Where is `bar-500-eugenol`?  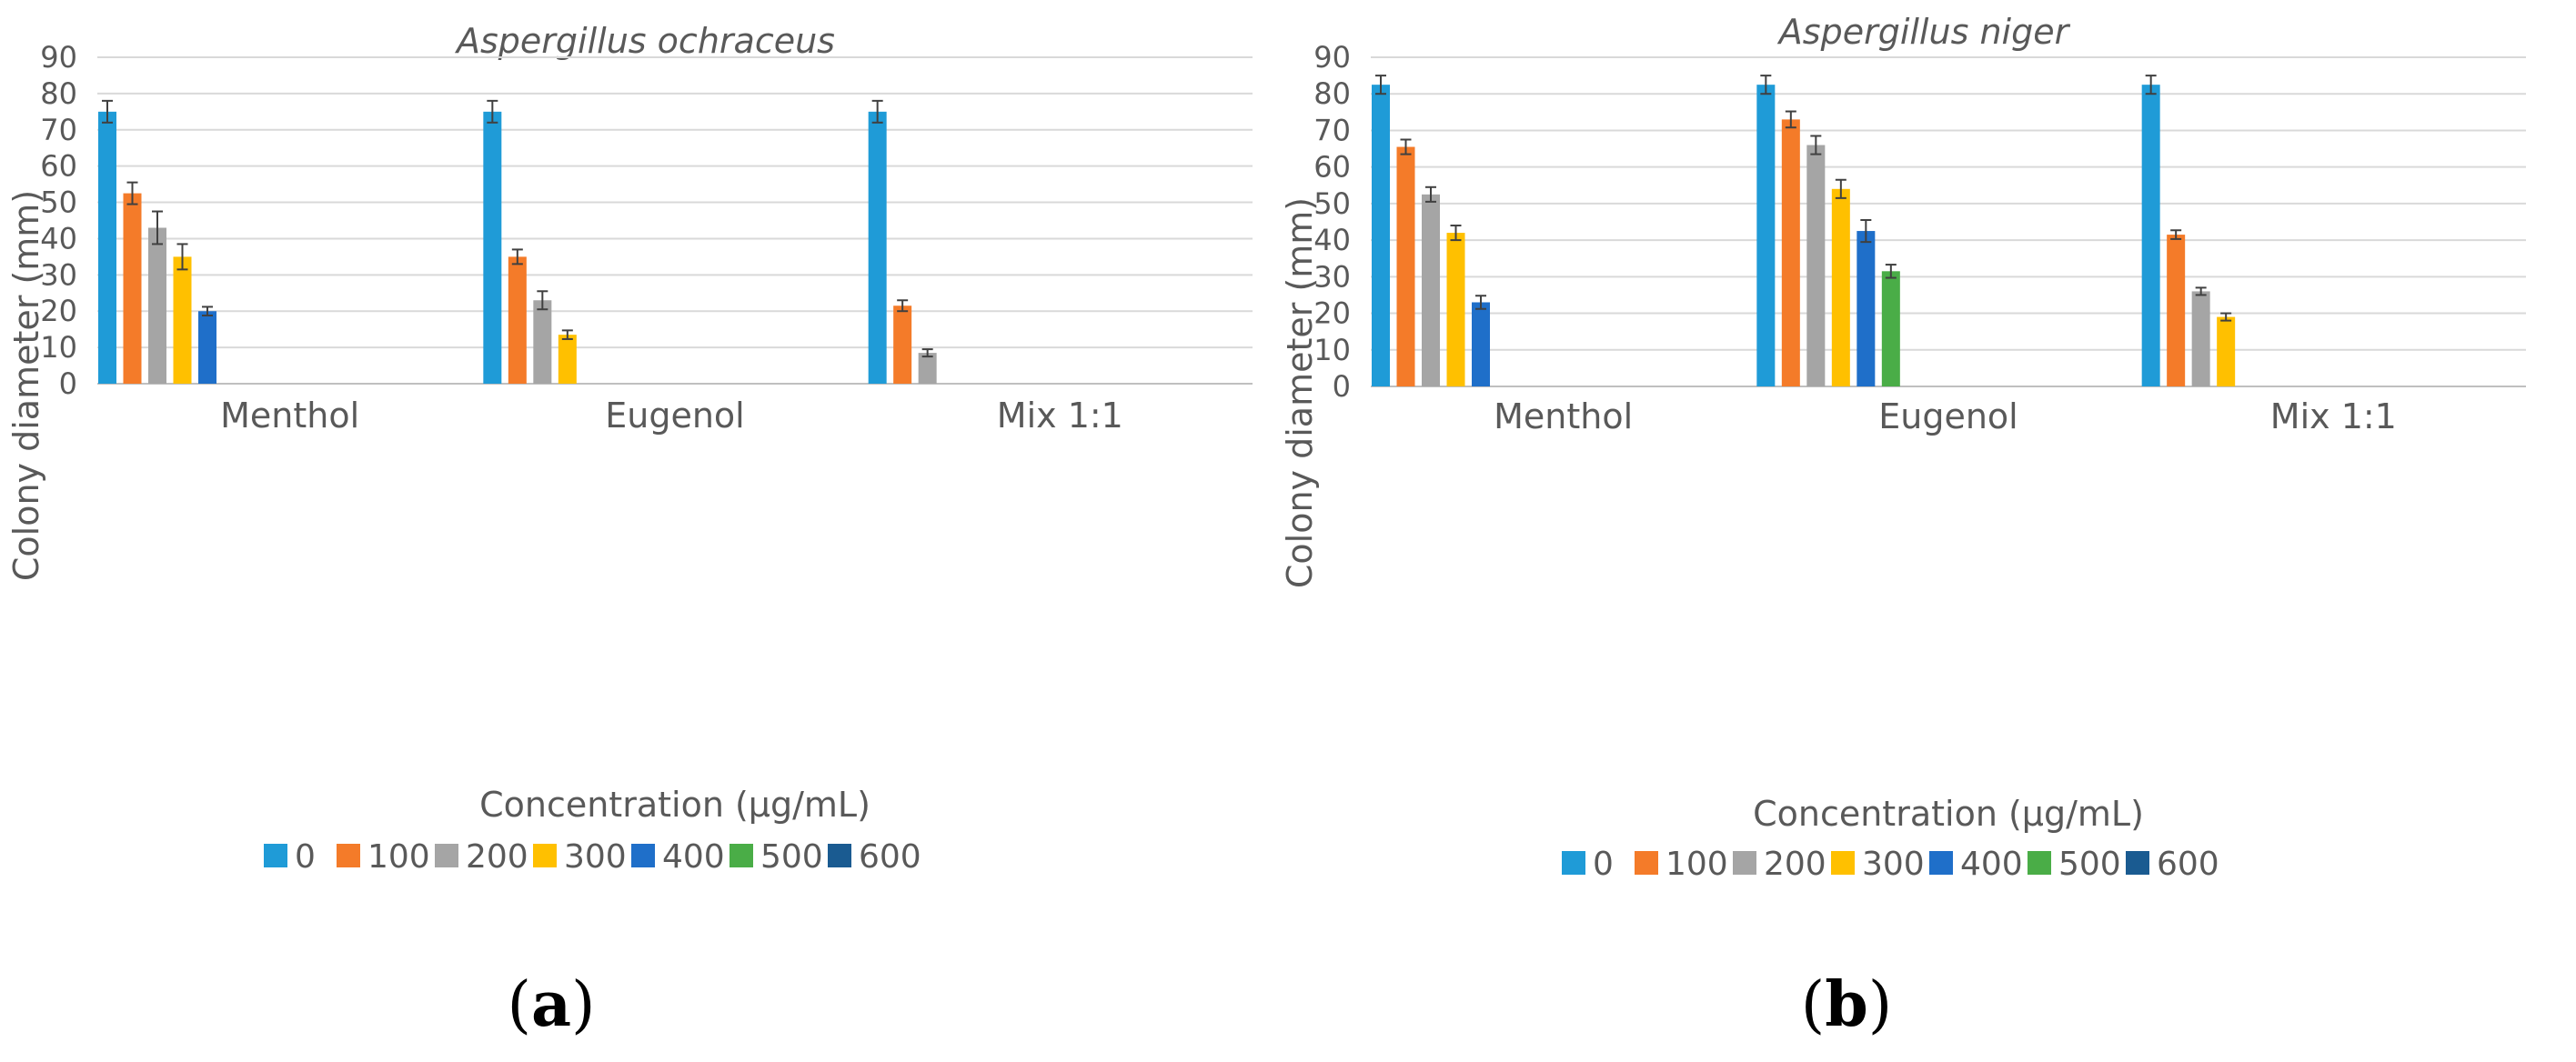
bar-500-eugenol is located at coordinates (1890, 328).